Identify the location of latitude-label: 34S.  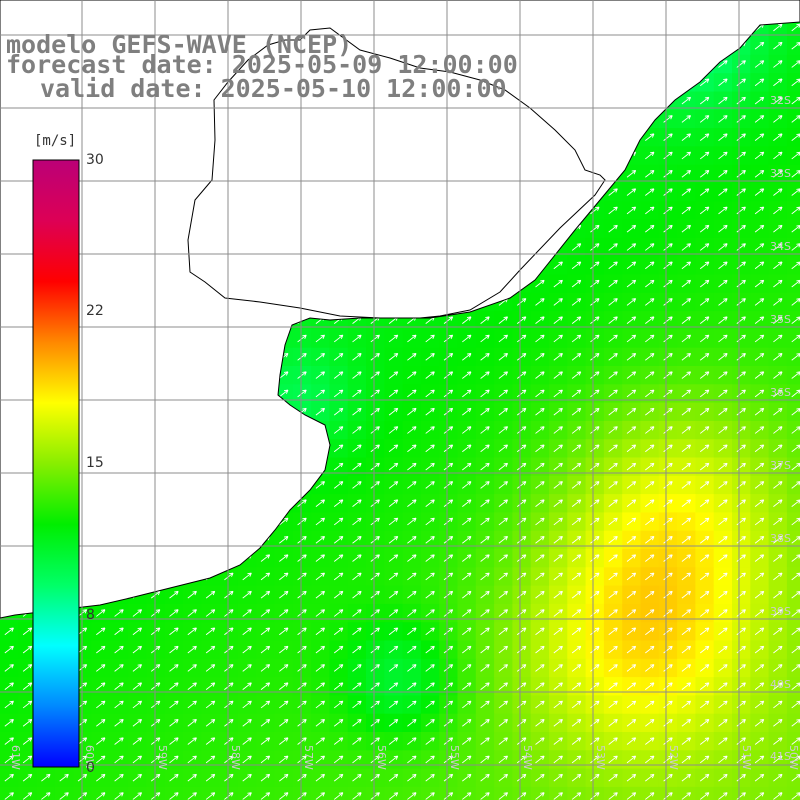
(780, 246).